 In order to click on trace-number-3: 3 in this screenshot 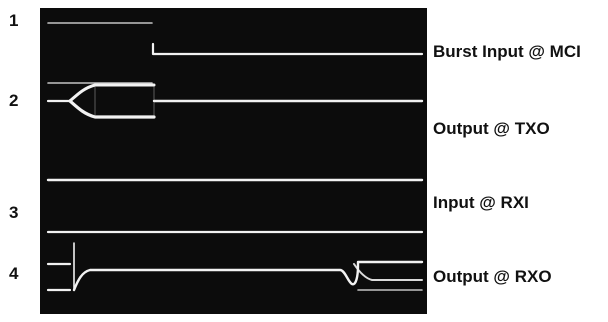, I will do `click(14, 212)`.